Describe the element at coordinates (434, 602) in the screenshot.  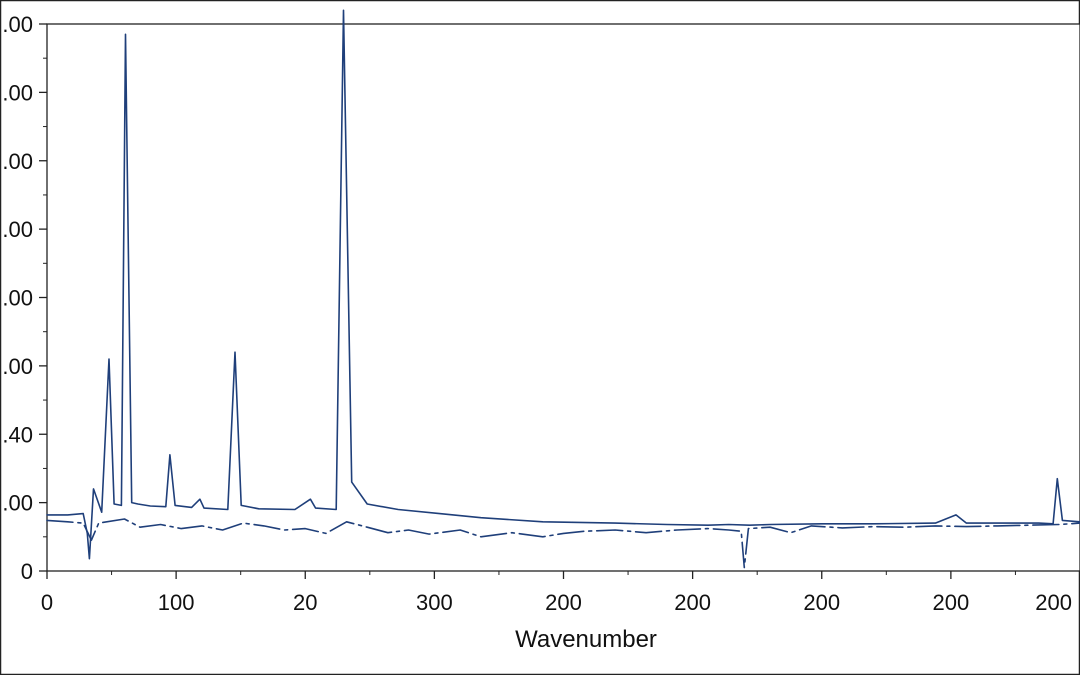
I see `x-tick-label: 300` at that location.